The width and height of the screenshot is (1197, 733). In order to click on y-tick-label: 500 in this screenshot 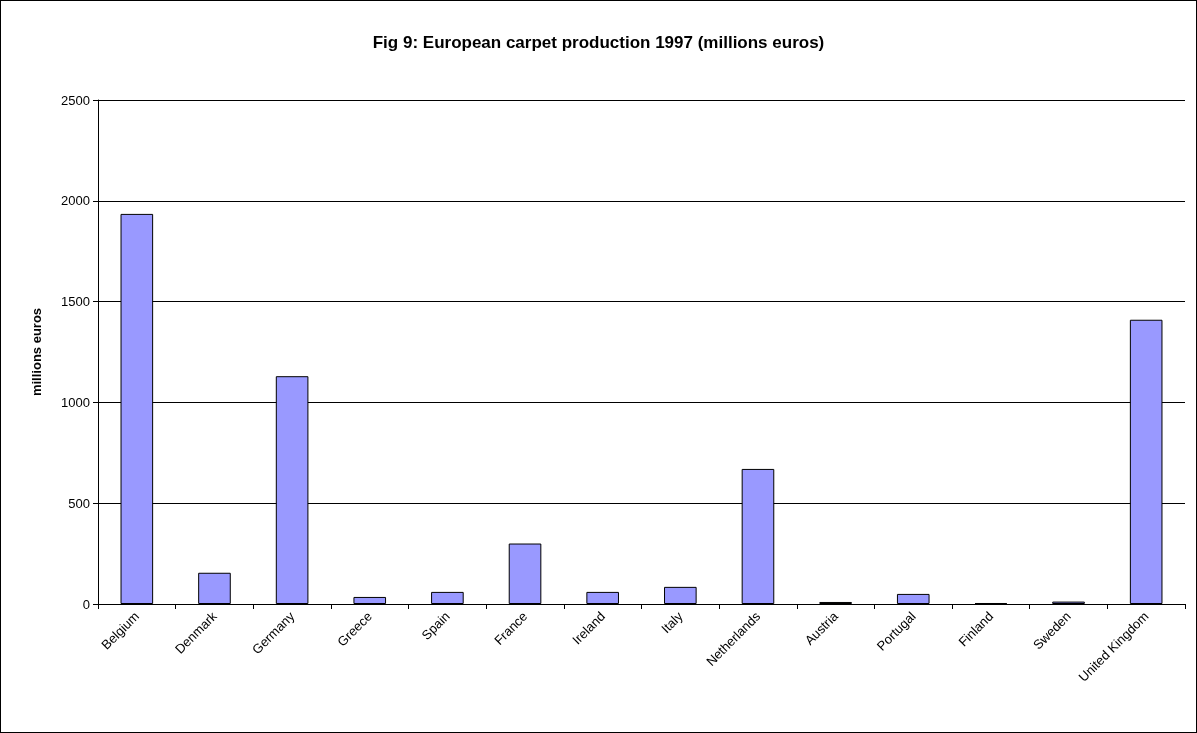, I will do `click(79, 503)`.